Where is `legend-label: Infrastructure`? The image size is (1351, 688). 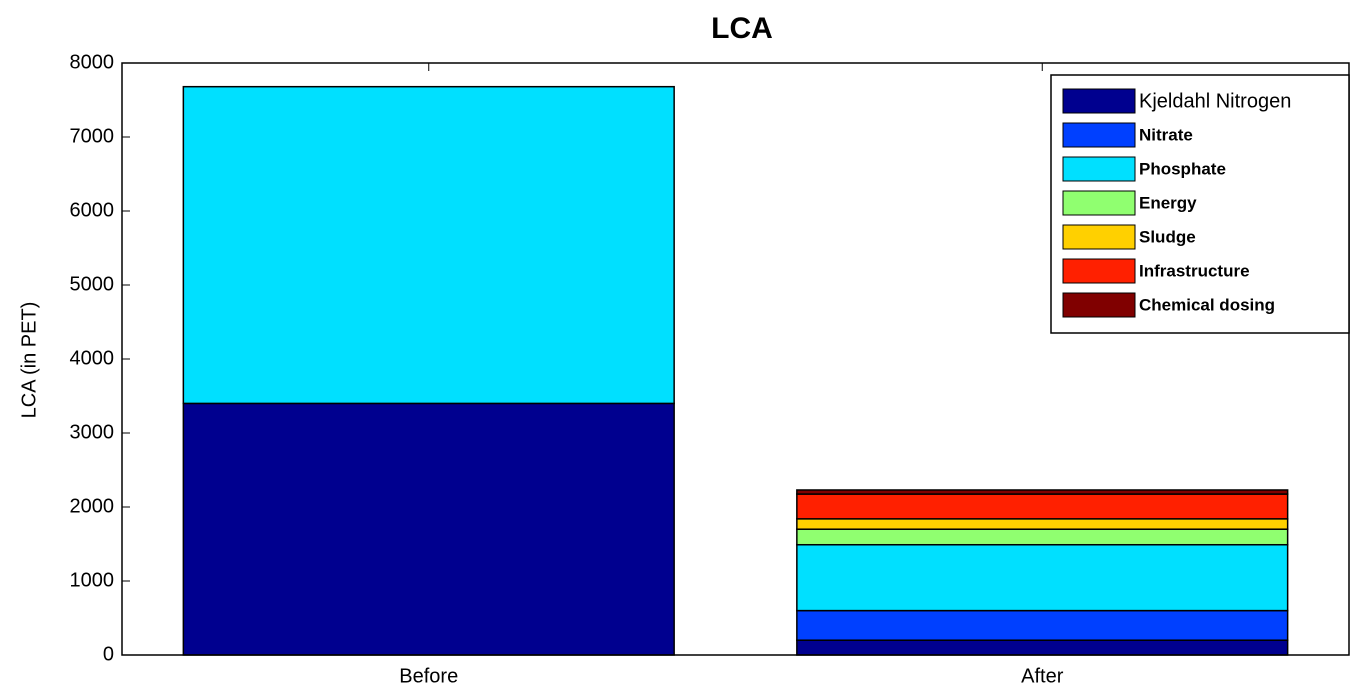 legend-label: Infrastructure is located at coordinates (1194, 270).